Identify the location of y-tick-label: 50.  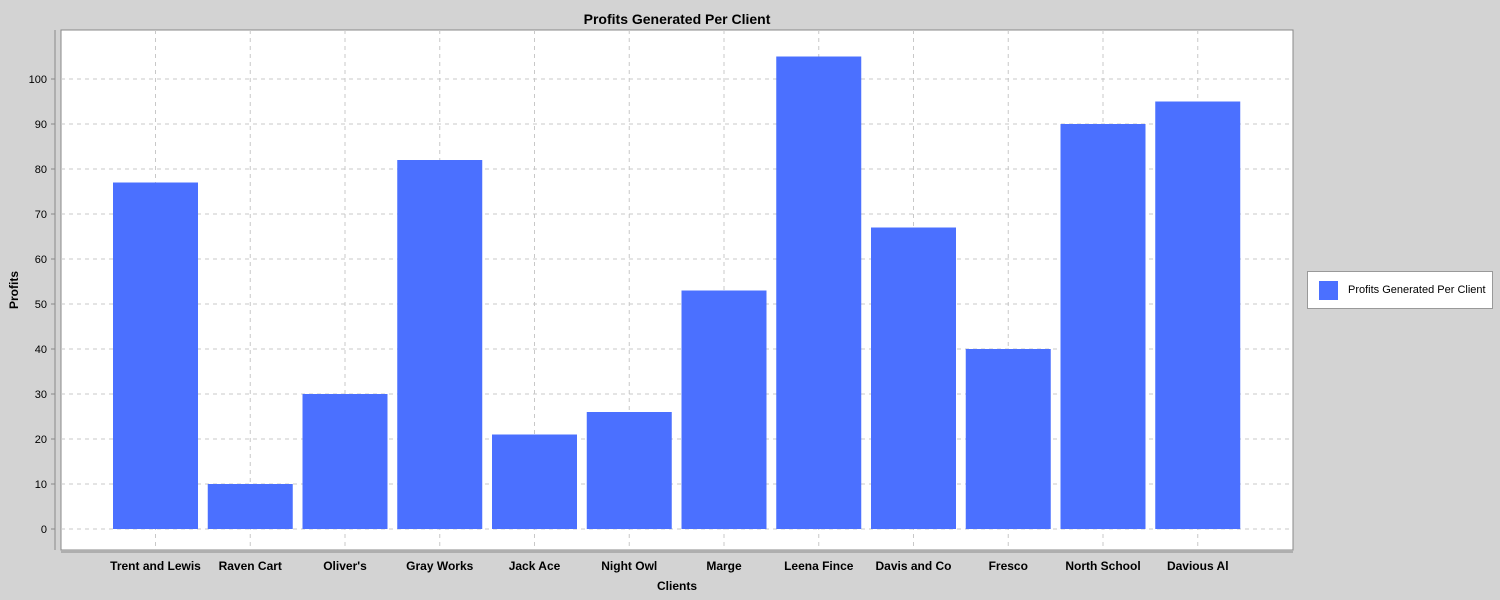
(41, 305).